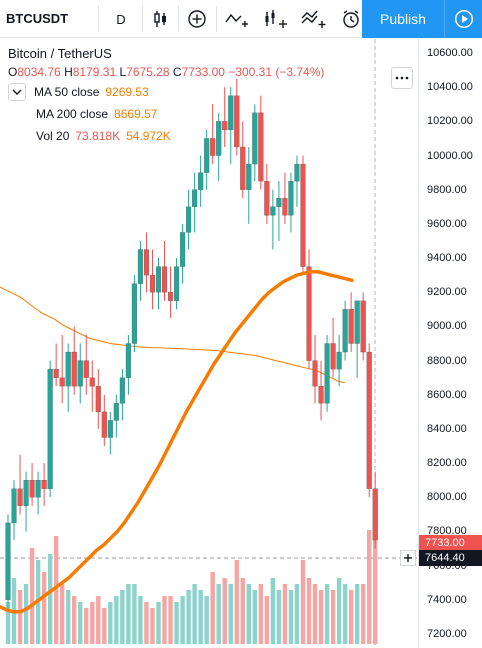 This screenshot has width=482, height=648. Describe the element at coordinates (98, 136) in the screenshot. I see `vol-value: 73.818K` at that location.